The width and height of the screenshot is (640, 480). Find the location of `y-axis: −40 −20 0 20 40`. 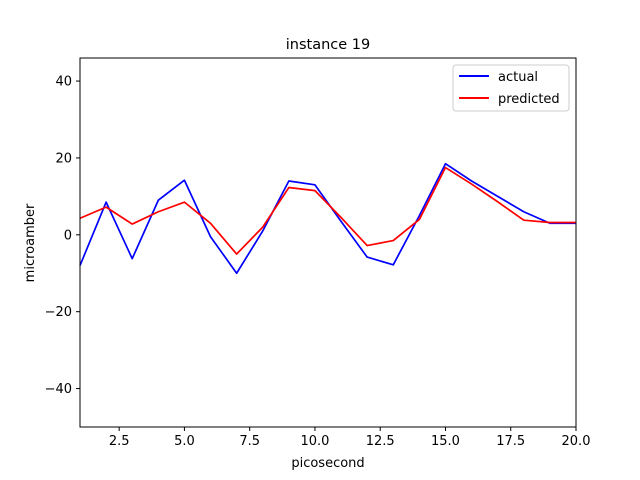

y-axis: −40 −20 0 20 40 is located at coordinates (62, 236).